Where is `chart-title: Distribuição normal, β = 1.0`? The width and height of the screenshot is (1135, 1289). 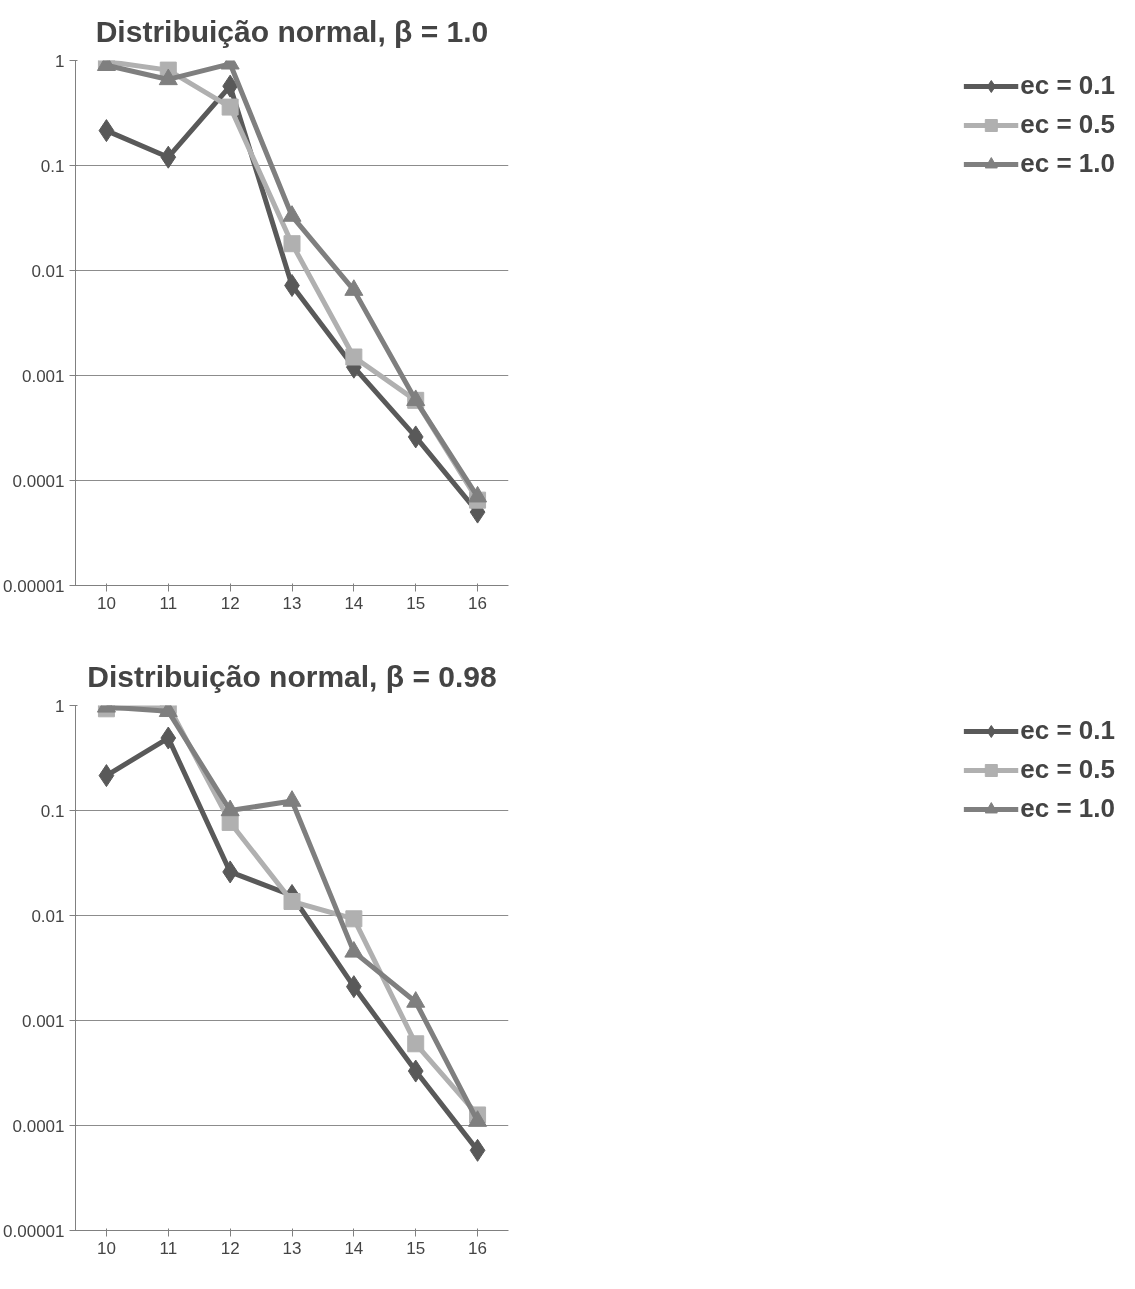
chart-title: Distribuição normal, β = 1.0 is located at coordinates (292, 31).